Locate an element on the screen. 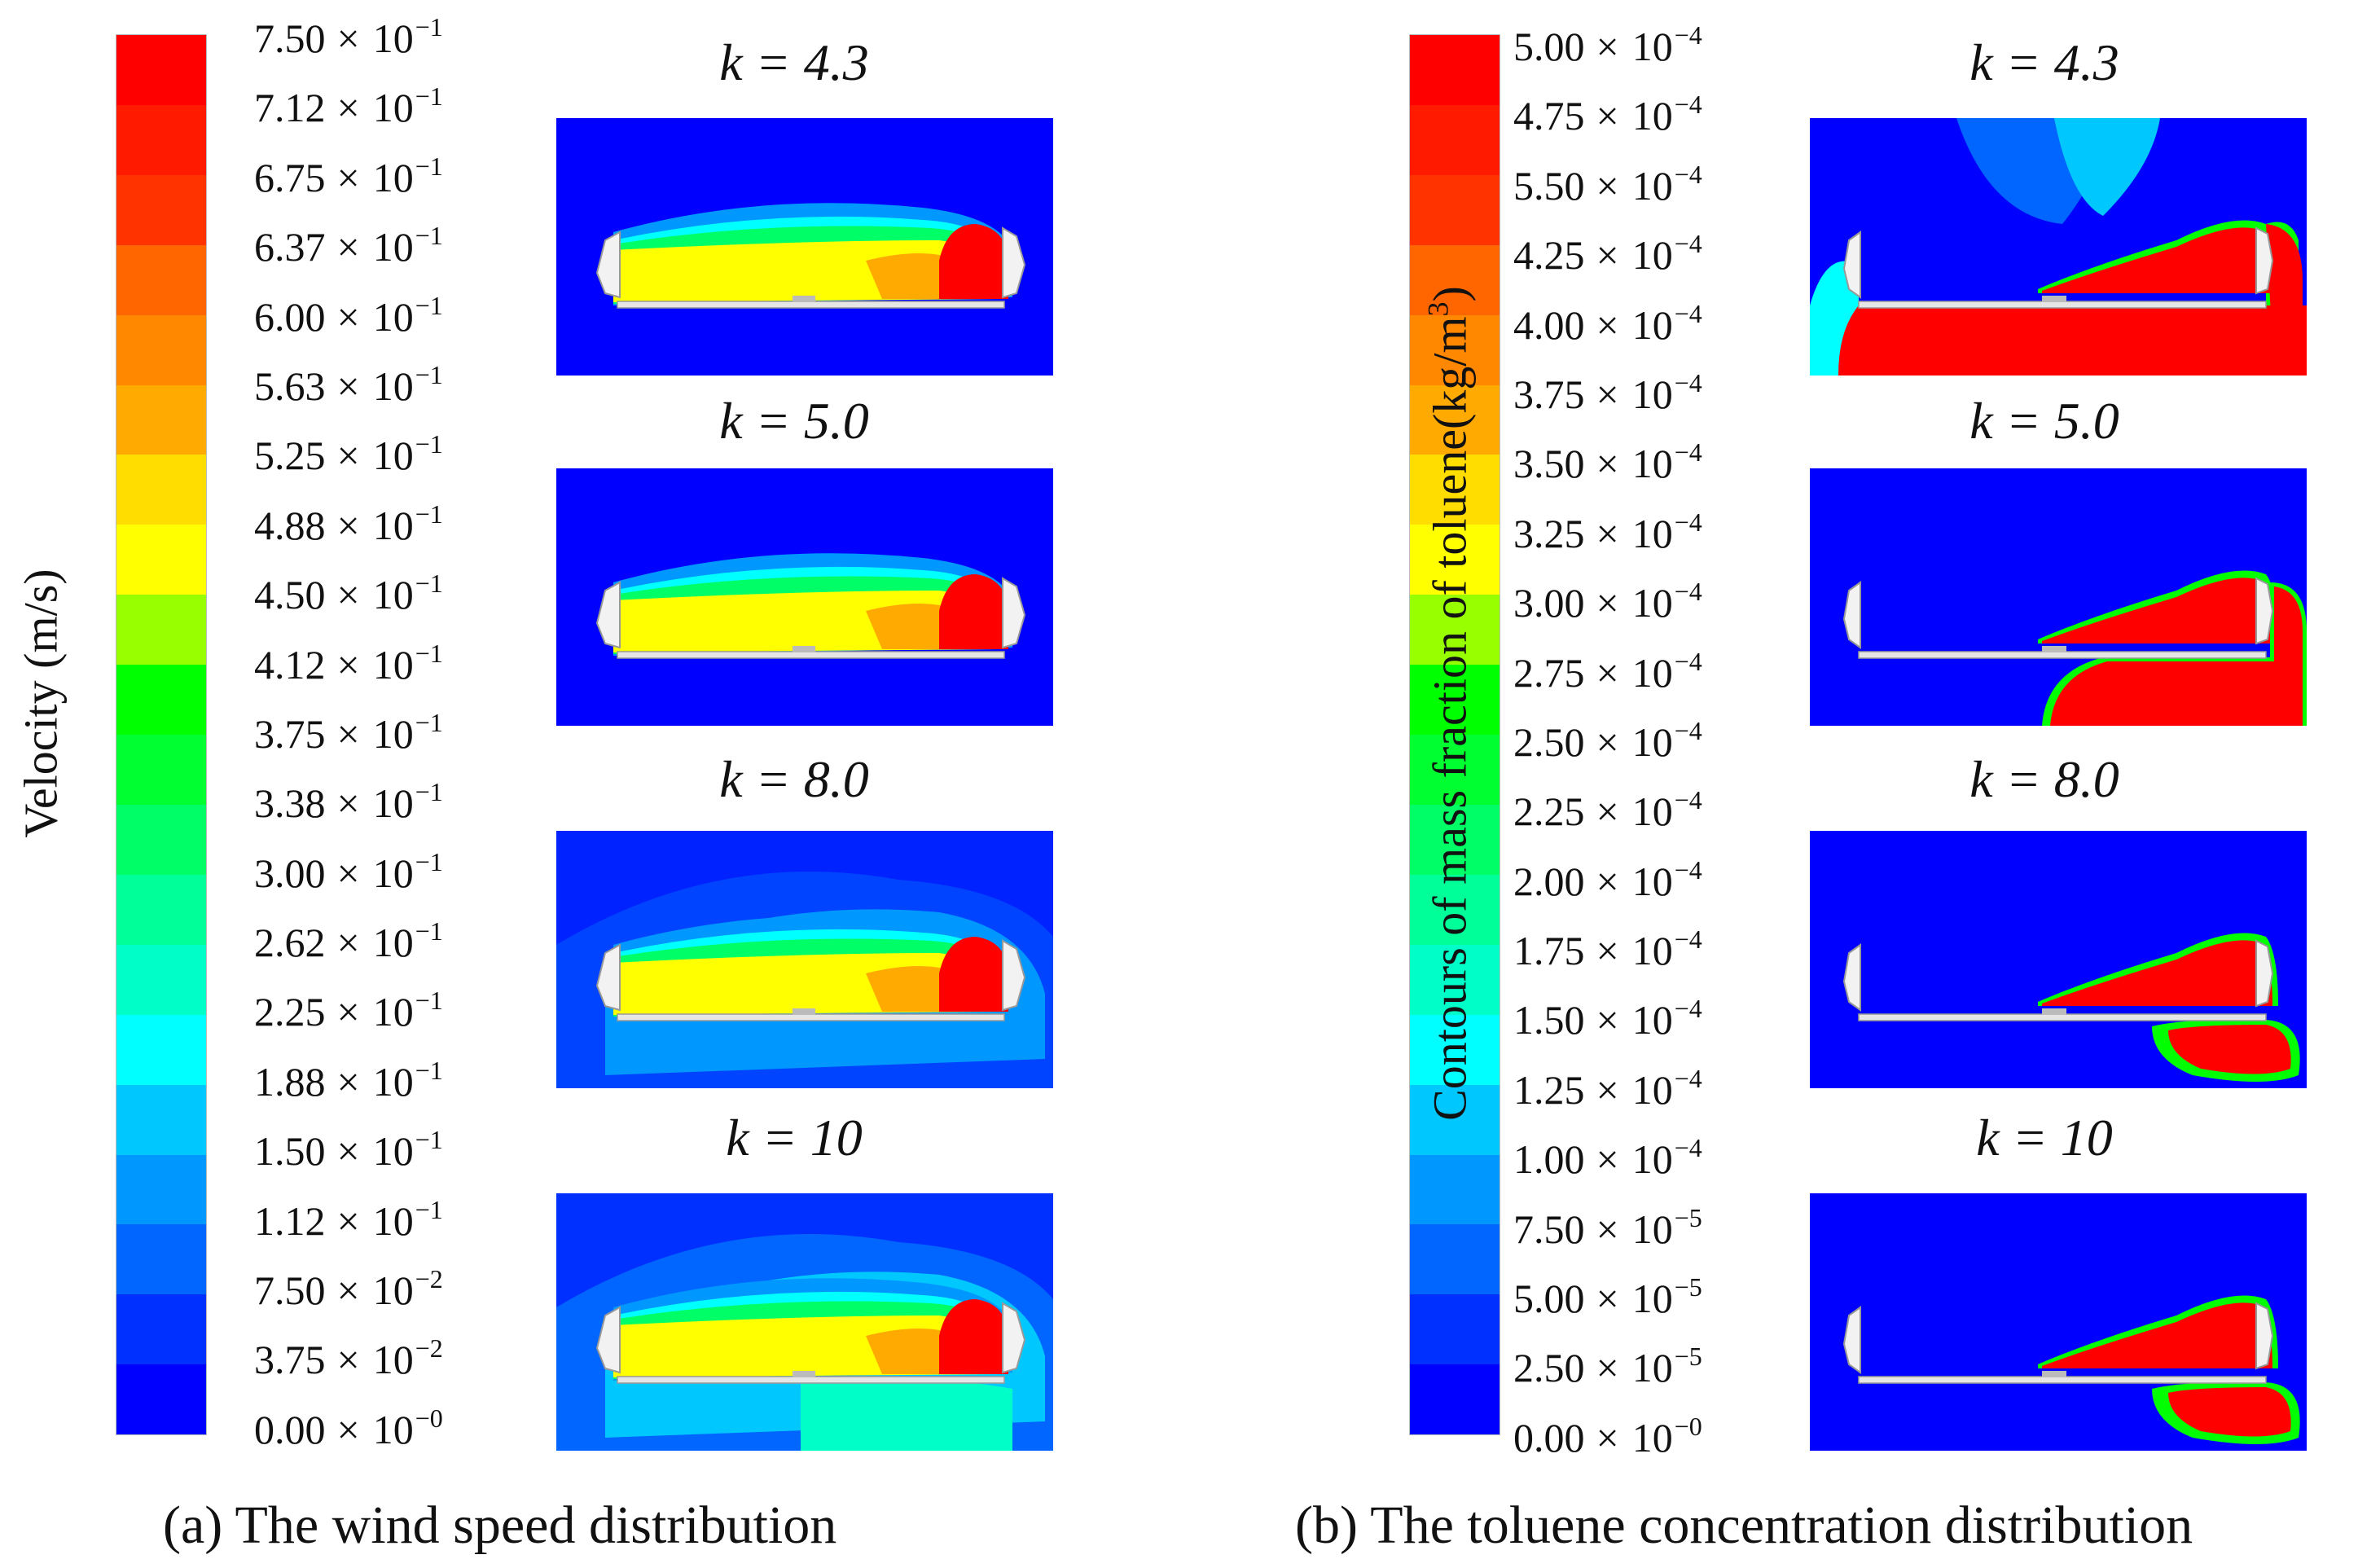 The image size is (2358, 1568). tick-mantissa: 2.50 is located at coordinates (1549, 1368).